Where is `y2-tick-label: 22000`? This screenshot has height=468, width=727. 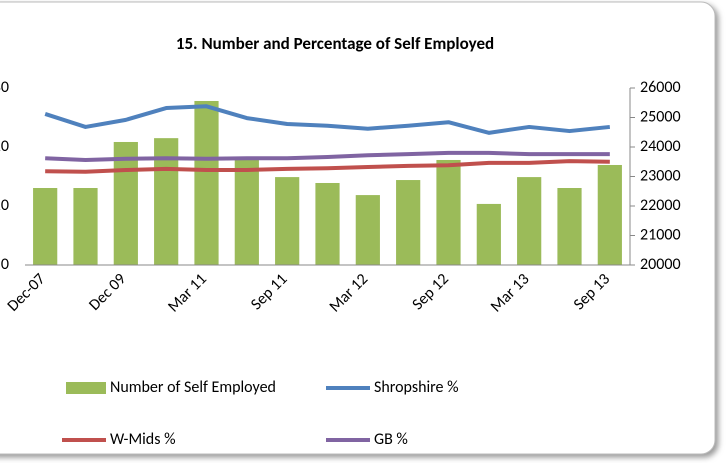
y2-tick-label: 22000 is located at coordinates (660, 205).